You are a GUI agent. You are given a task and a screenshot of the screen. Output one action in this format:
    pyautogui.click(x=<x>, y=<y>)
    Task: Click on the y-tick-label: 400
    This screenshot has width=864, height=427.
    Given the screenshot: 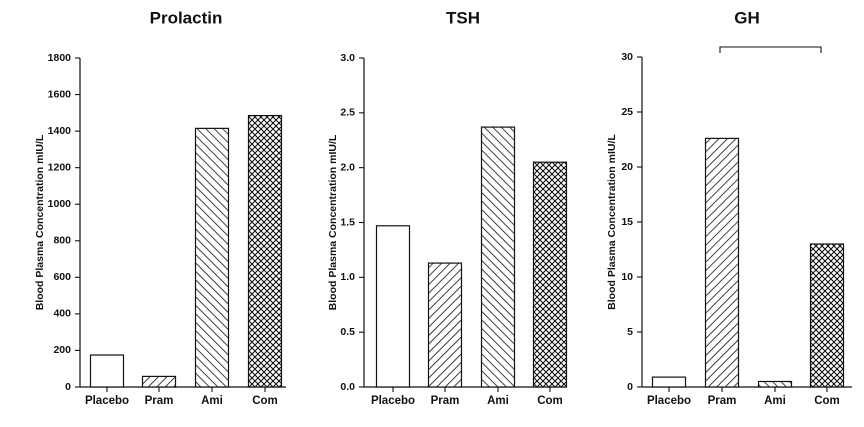 What is the action you would take?
    pyautogui.click(x=62, y=314)
    